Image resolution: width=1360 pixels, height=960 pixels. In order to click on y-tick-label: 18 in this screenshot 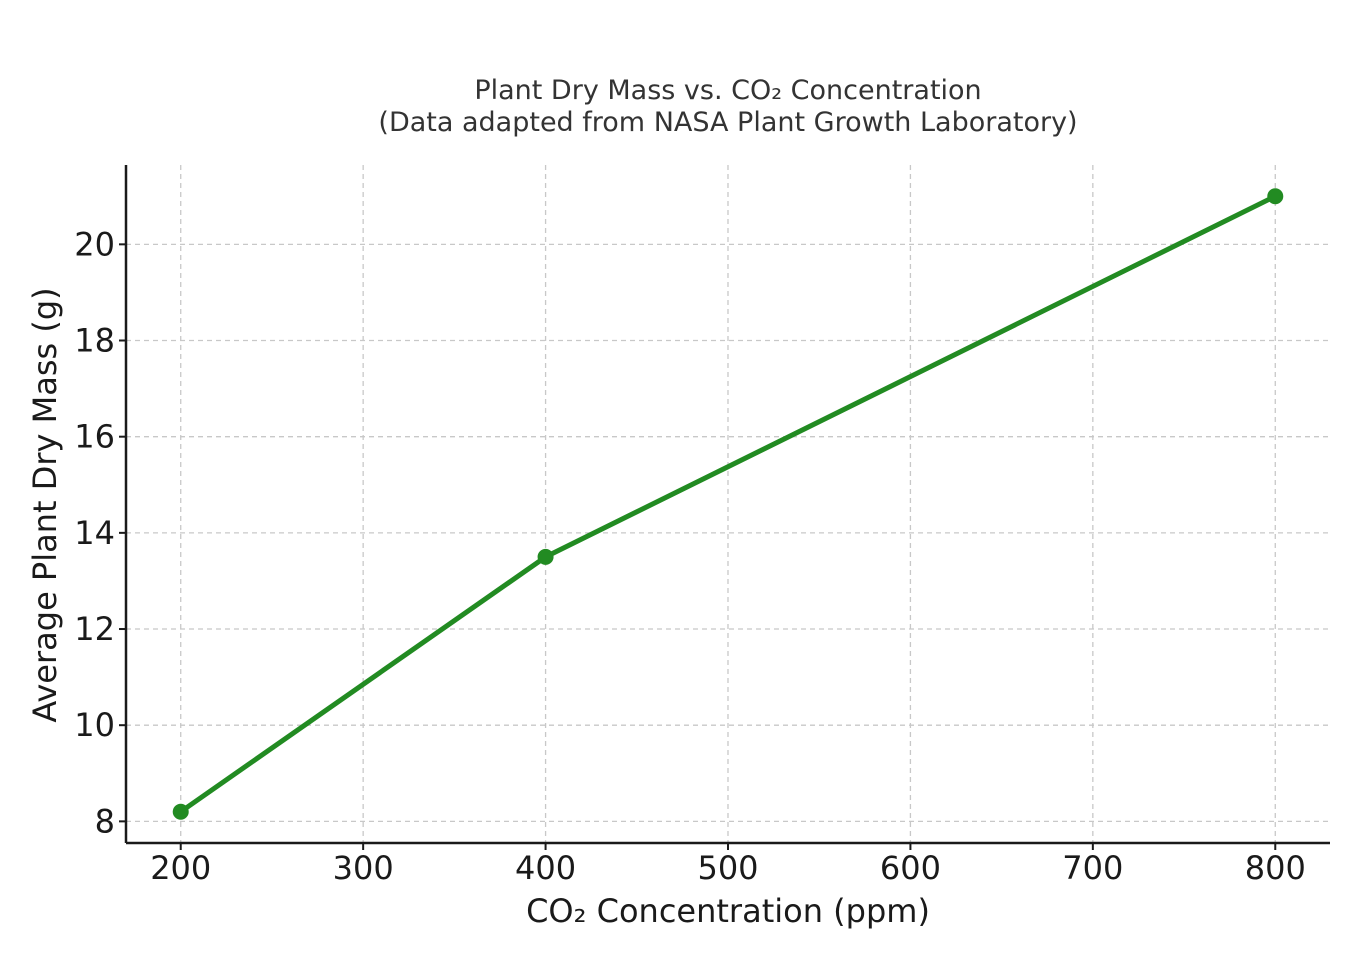, I will do `click(94, 341)`.